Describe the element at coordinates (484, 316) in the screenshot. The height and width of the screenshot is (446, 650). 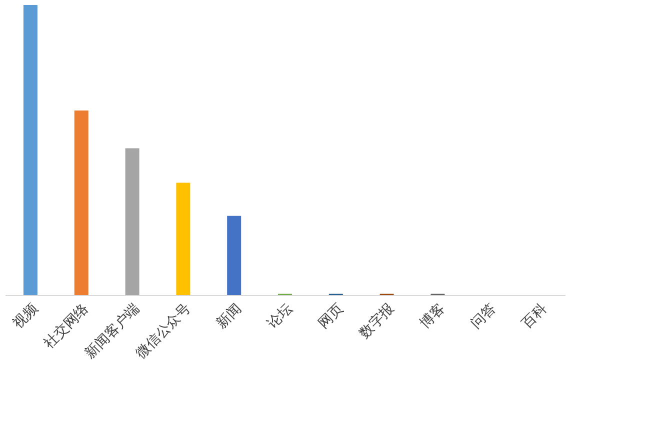
I see `x-tick-label: 问答` at that location.